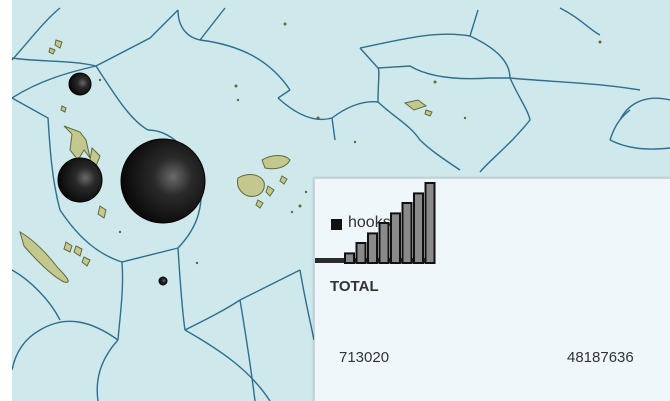  Describe the element at coordinates (375, 223) in the screenshot. I see `legend-histogram` at that location.